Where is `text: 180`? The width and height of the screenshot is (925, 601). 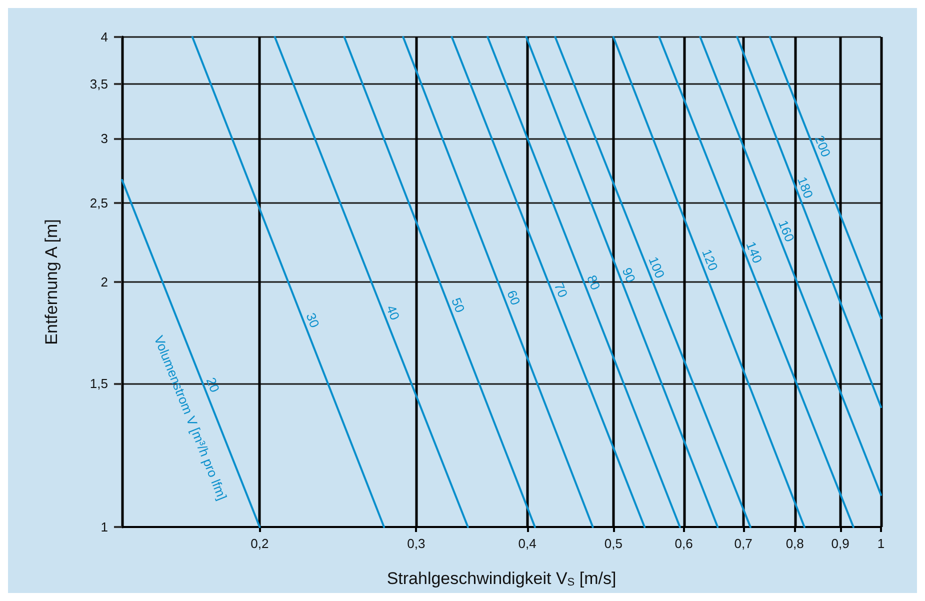
text: 180 is located at coordinates (805, 187).